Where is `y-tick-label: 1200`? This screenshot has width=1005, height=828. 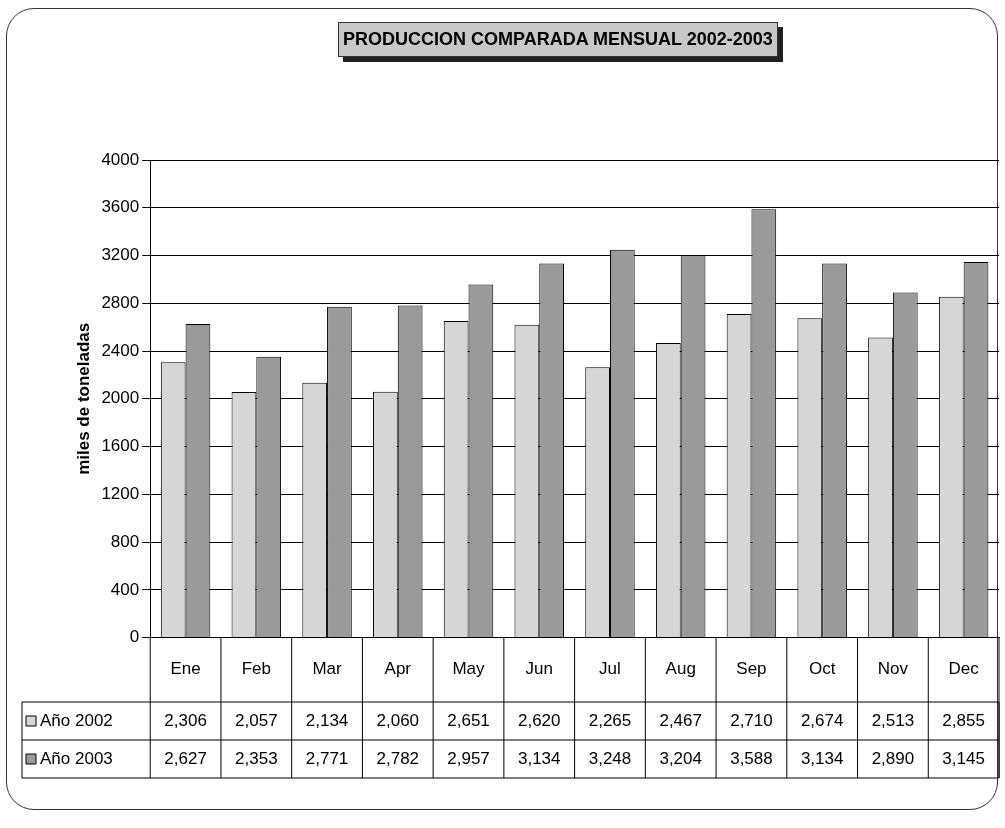
y-tick-label: 1200 is located at coordinates (120, 494).